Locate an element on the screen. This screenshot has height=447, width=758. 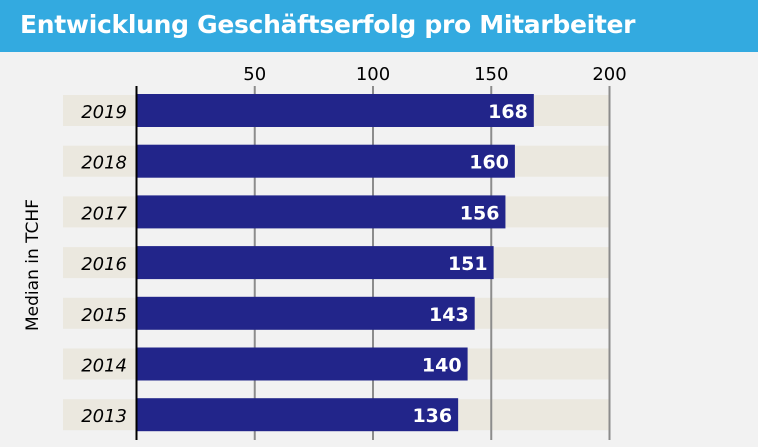
category-label: 2018 is located at coordinates (104, 163).